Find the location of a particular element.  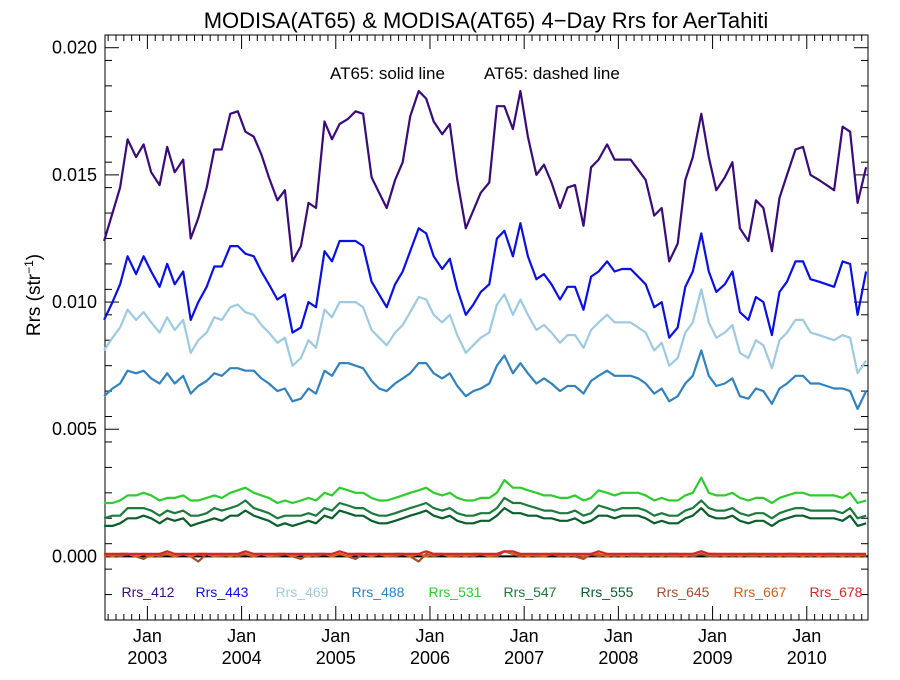

legend-label: Rrs_667 is located at coordinates (760, 592).